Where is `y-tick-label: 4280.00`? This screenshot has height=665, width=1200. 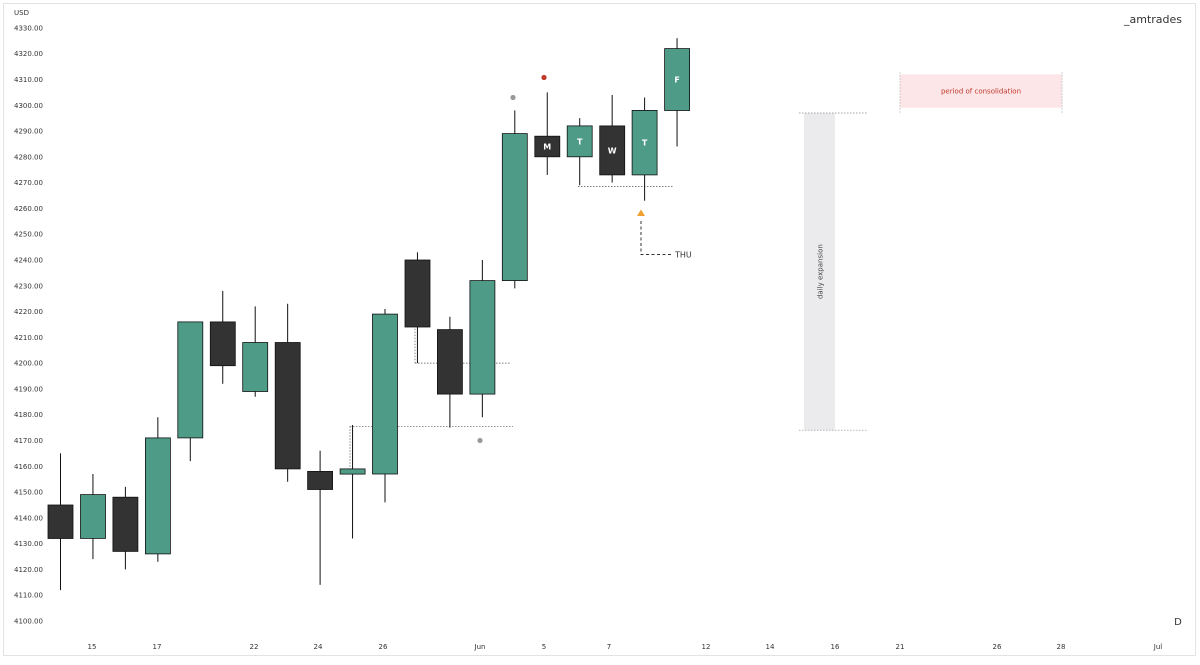 y-tick-label: 4280.00 is located at coordinates (28, 157).